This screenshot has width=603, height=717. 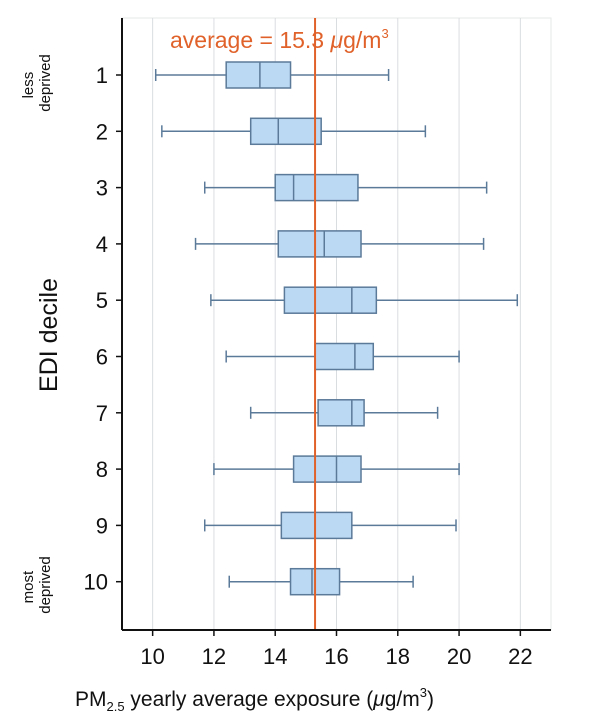 What do you see at coordinates (520, 656) in the screenshot?
I see `x-tick-label-22: 22` at bounding box center [520, 656].